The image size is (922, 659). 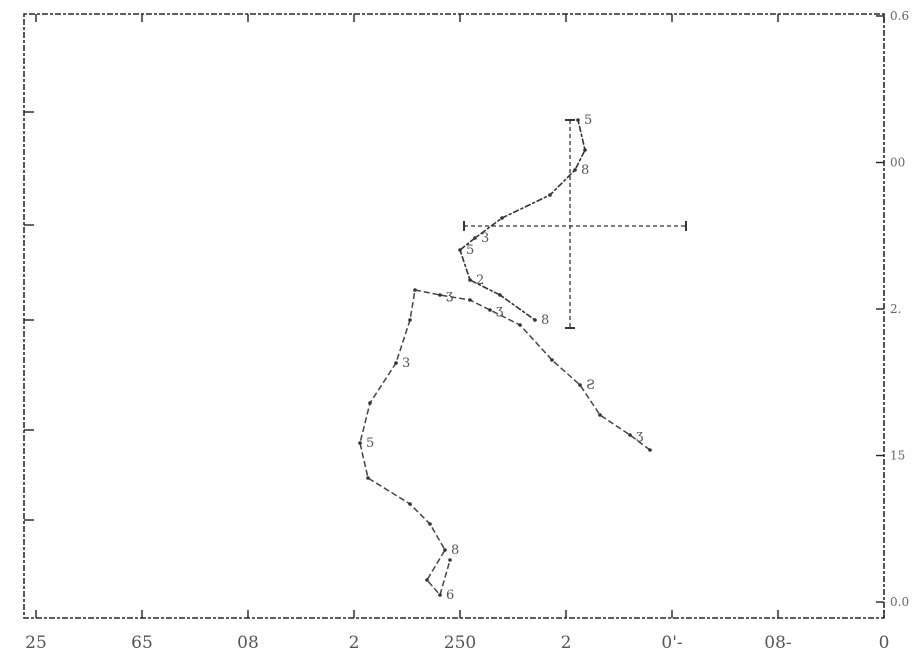 What do you see at coordinates (248, 643) in the screenshot?
I see `x-tick-label: 08` at bounding box center [248, 643].